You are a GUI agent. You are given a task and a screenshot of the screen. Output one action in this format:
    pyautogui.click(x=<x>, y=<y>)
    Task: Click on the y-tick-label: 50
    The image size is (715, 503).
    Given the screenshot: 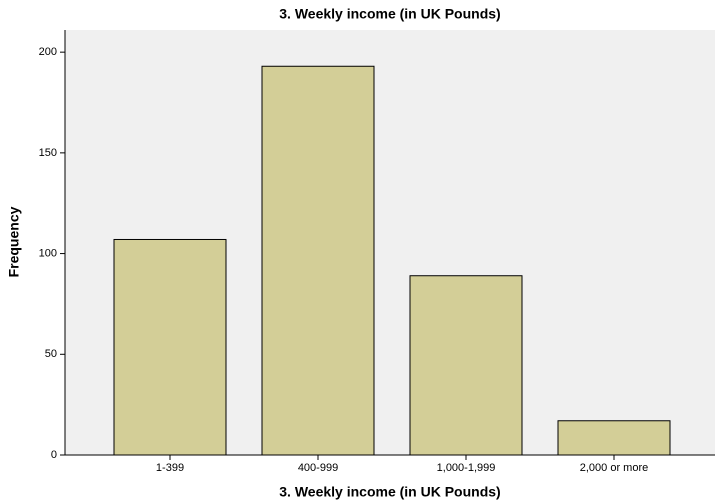 What is the action you would take?
    pyautogui.click(x=51, y=354)
    